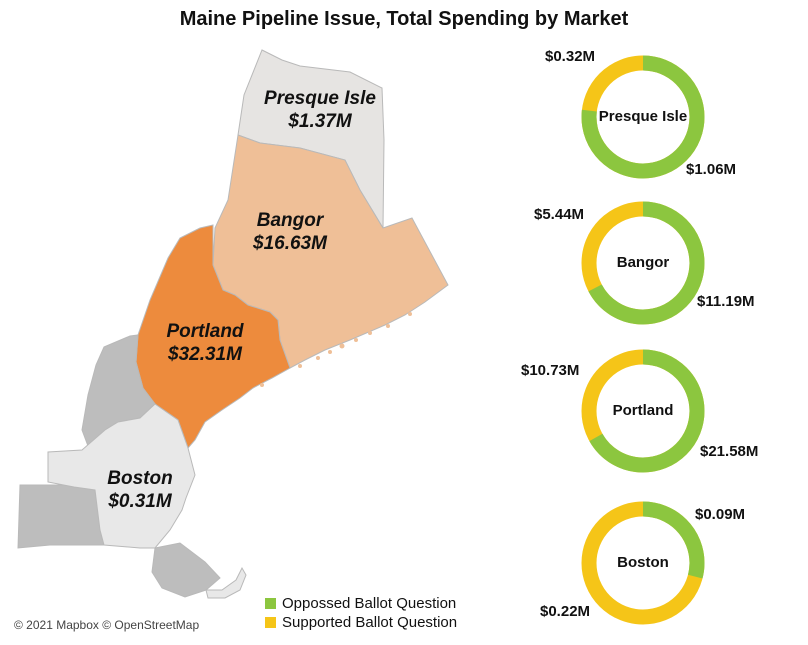 This screenshot has width=808, height=645. I want to click on cape-cod, so click(226, 582).